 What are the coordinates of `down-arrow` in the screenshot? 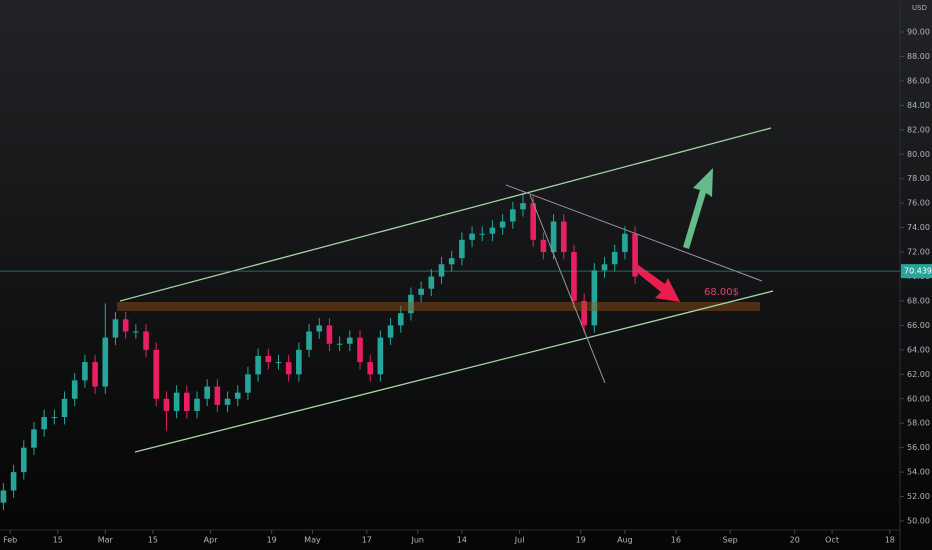 It's located at (657, 283).